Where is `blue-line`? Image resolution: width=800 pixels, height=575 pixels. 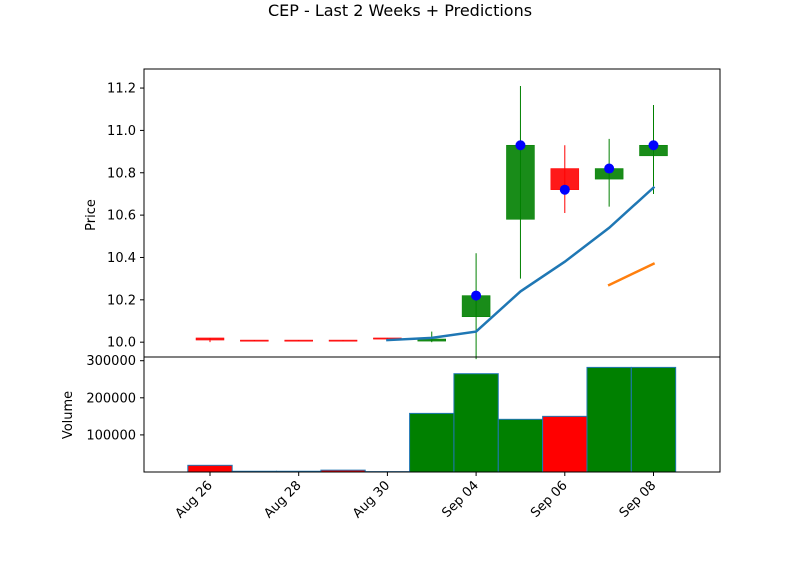
blue-line is located at coordinates (521, 263).